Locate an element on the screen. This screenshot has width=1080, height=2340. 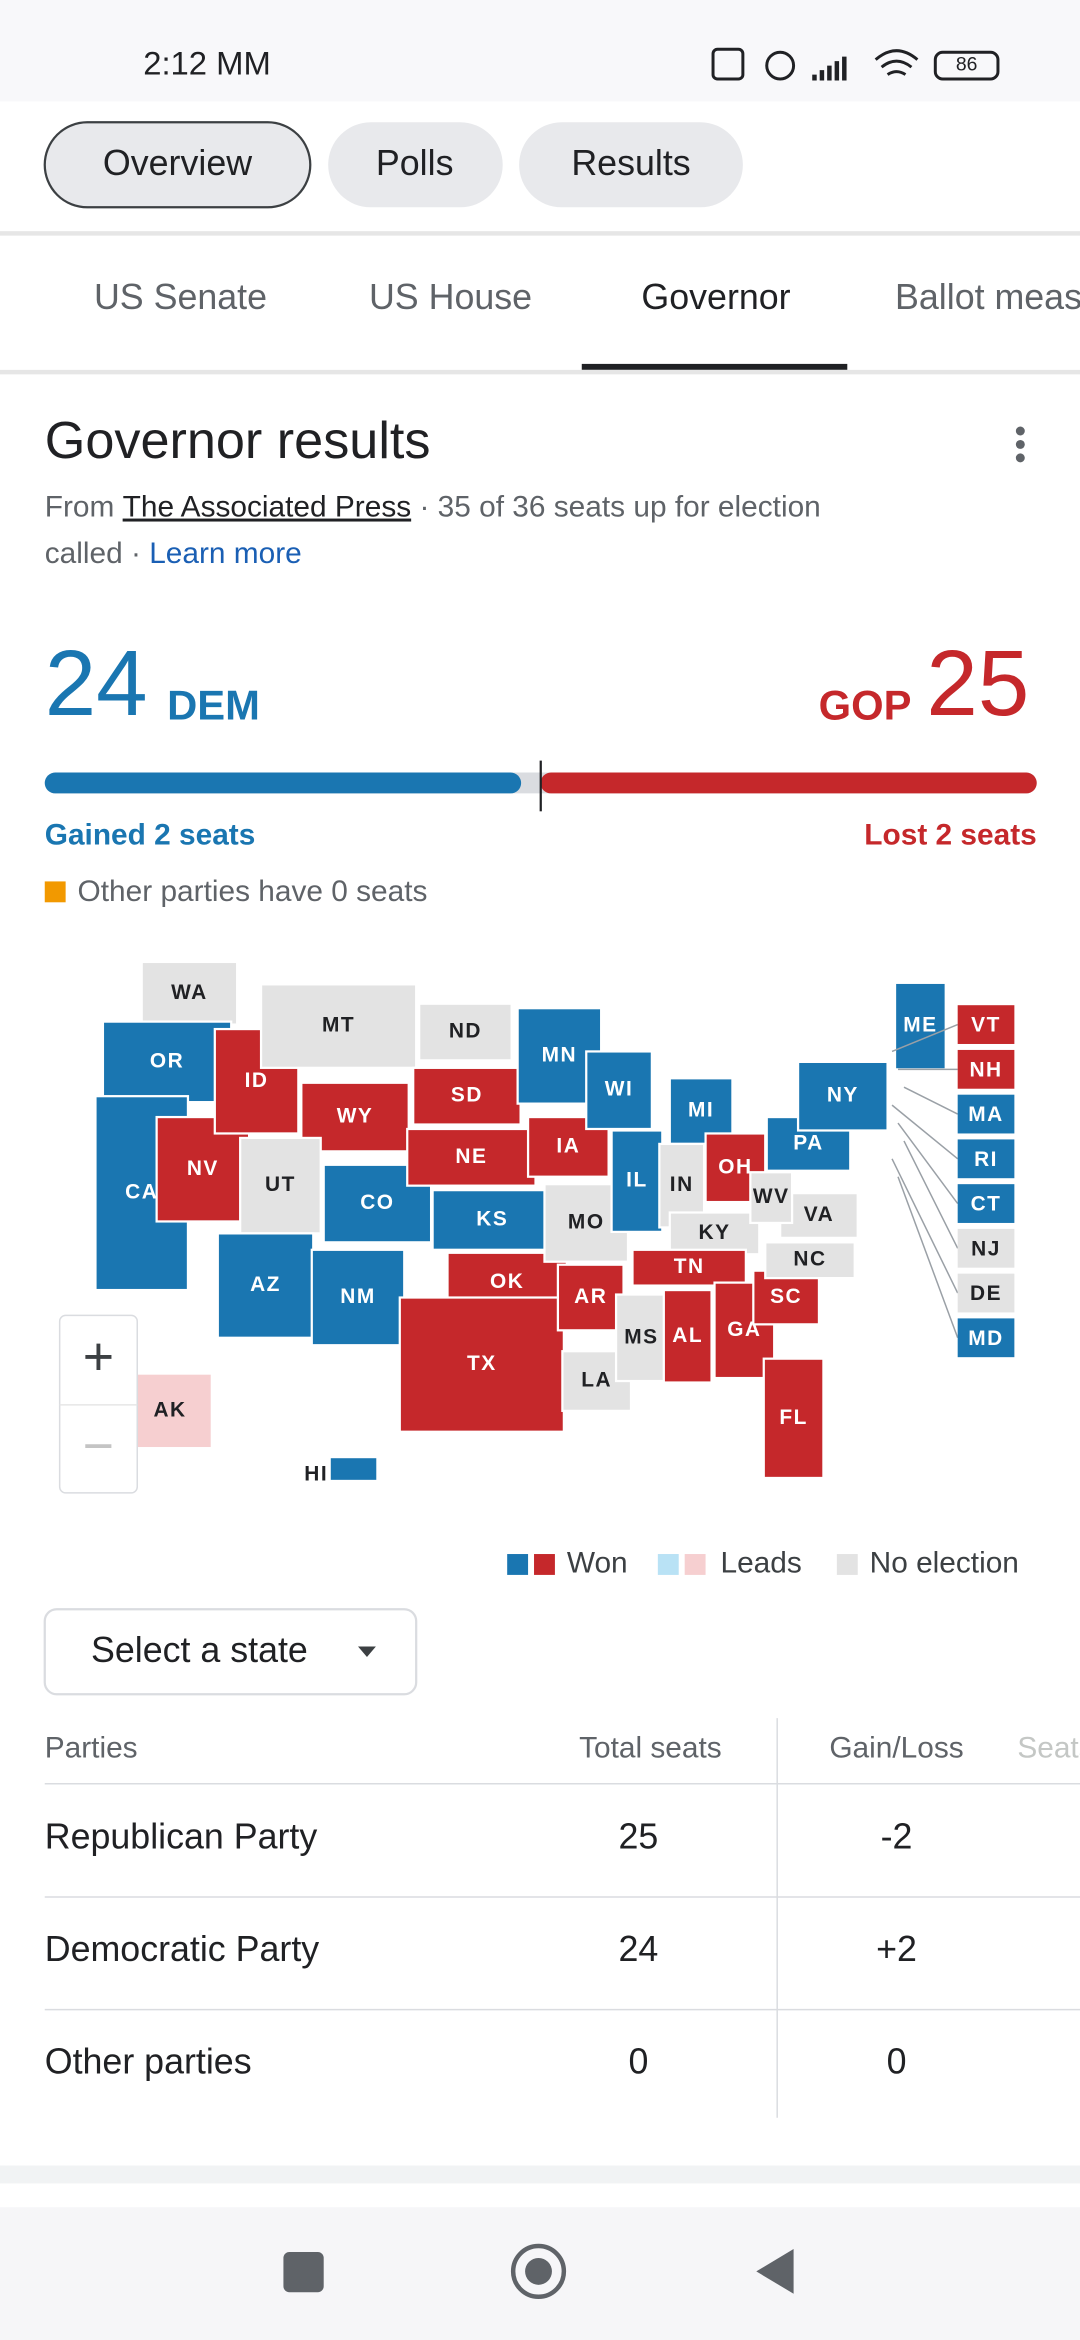
state-label: RI is located at coordinates (986, 1159).